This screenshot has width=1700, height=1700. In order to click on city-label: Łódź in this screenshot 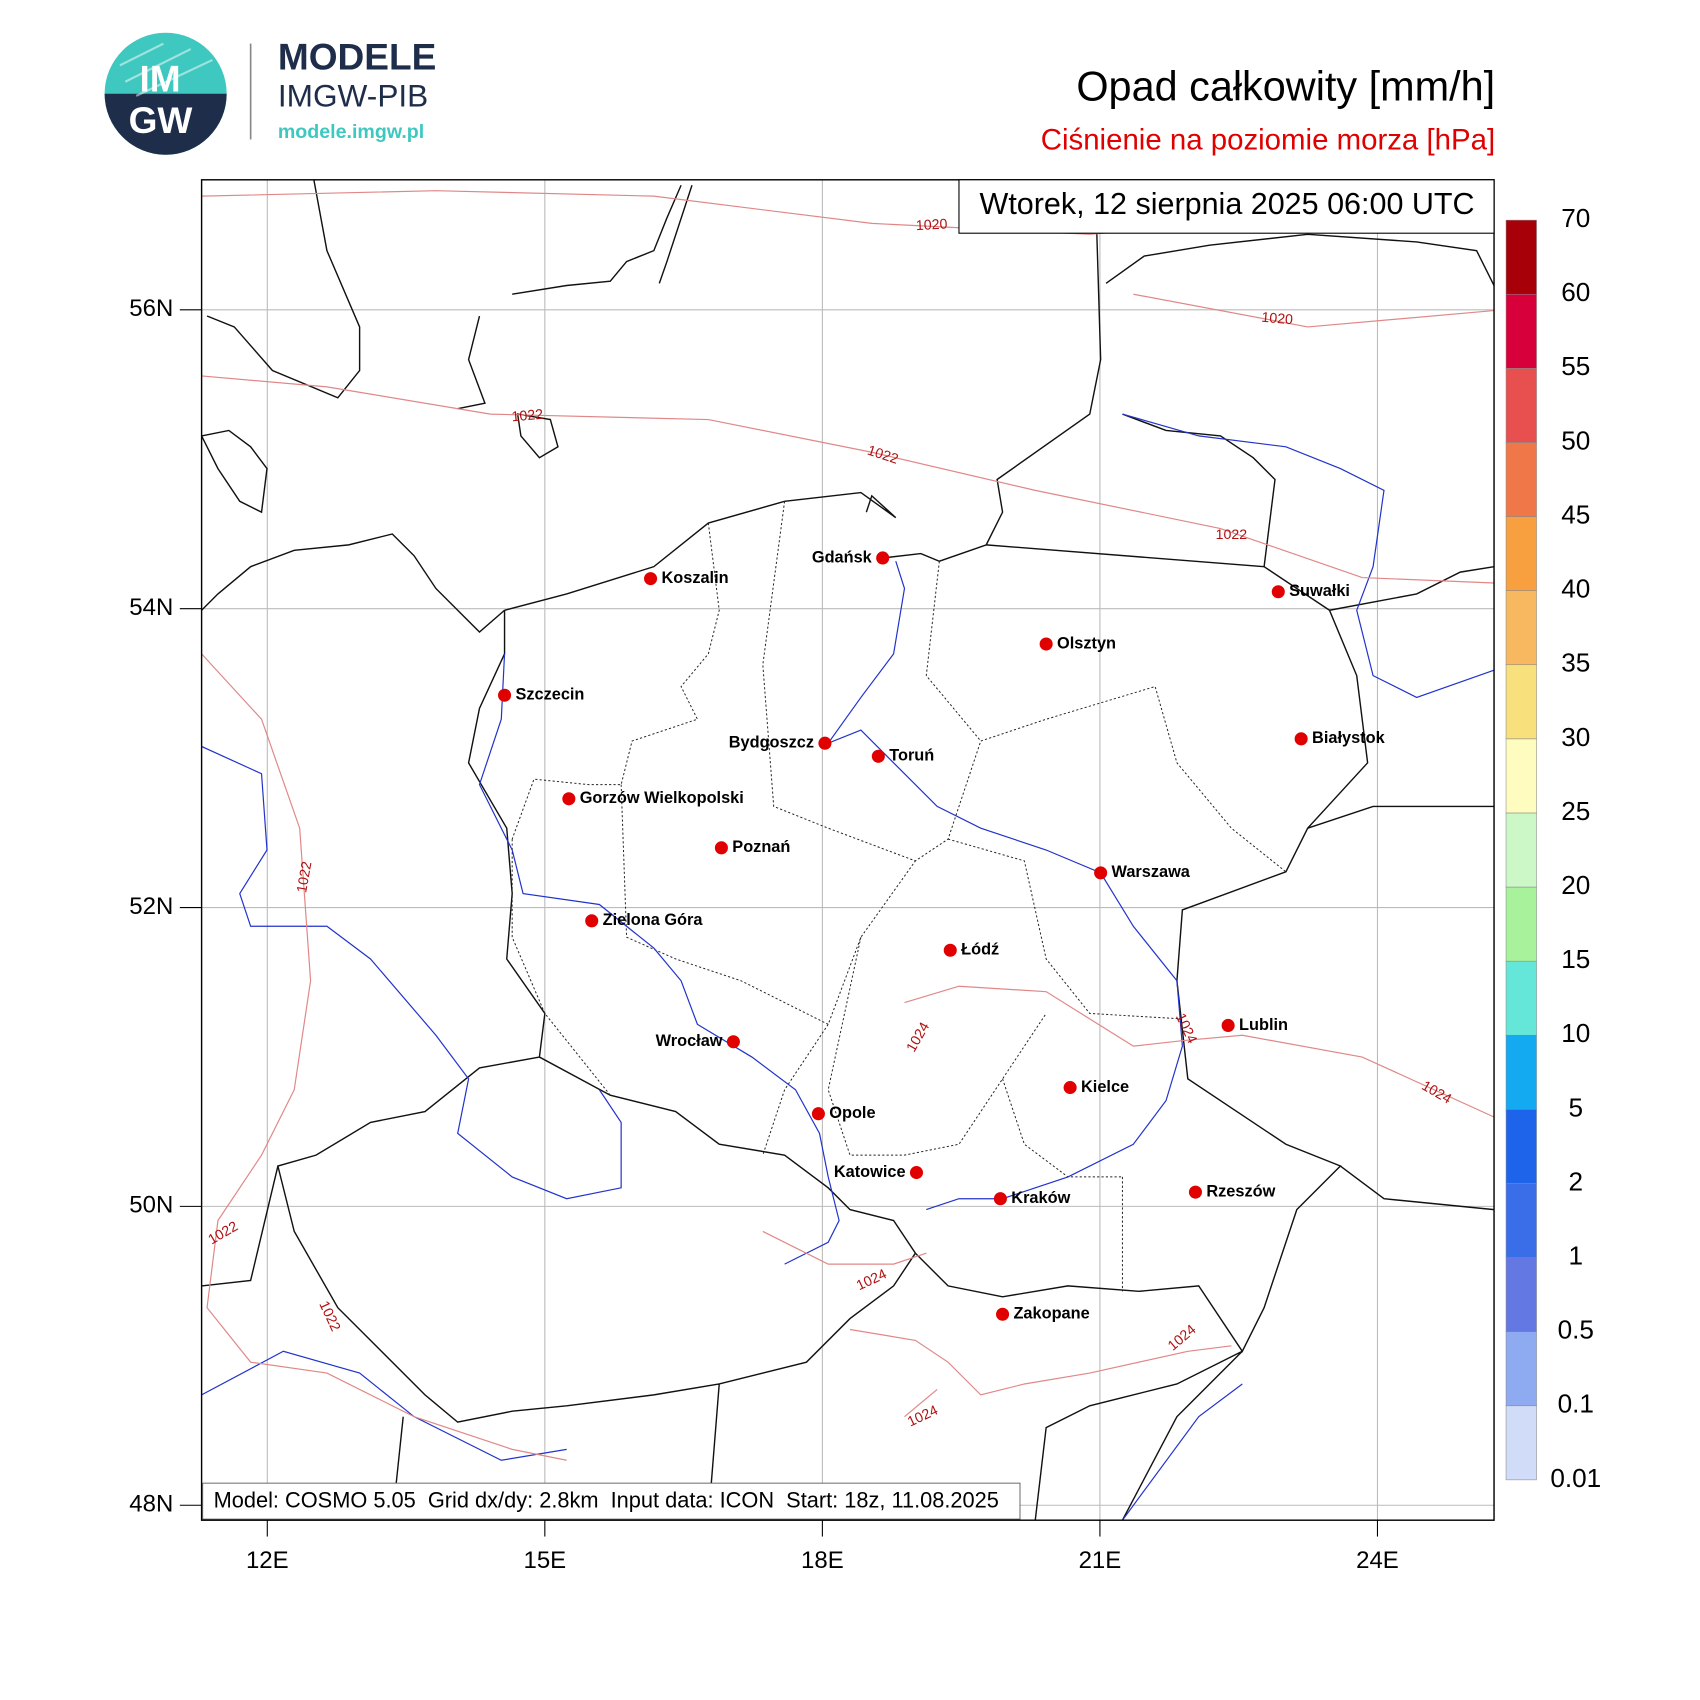, I will do `click(980, 950)`.